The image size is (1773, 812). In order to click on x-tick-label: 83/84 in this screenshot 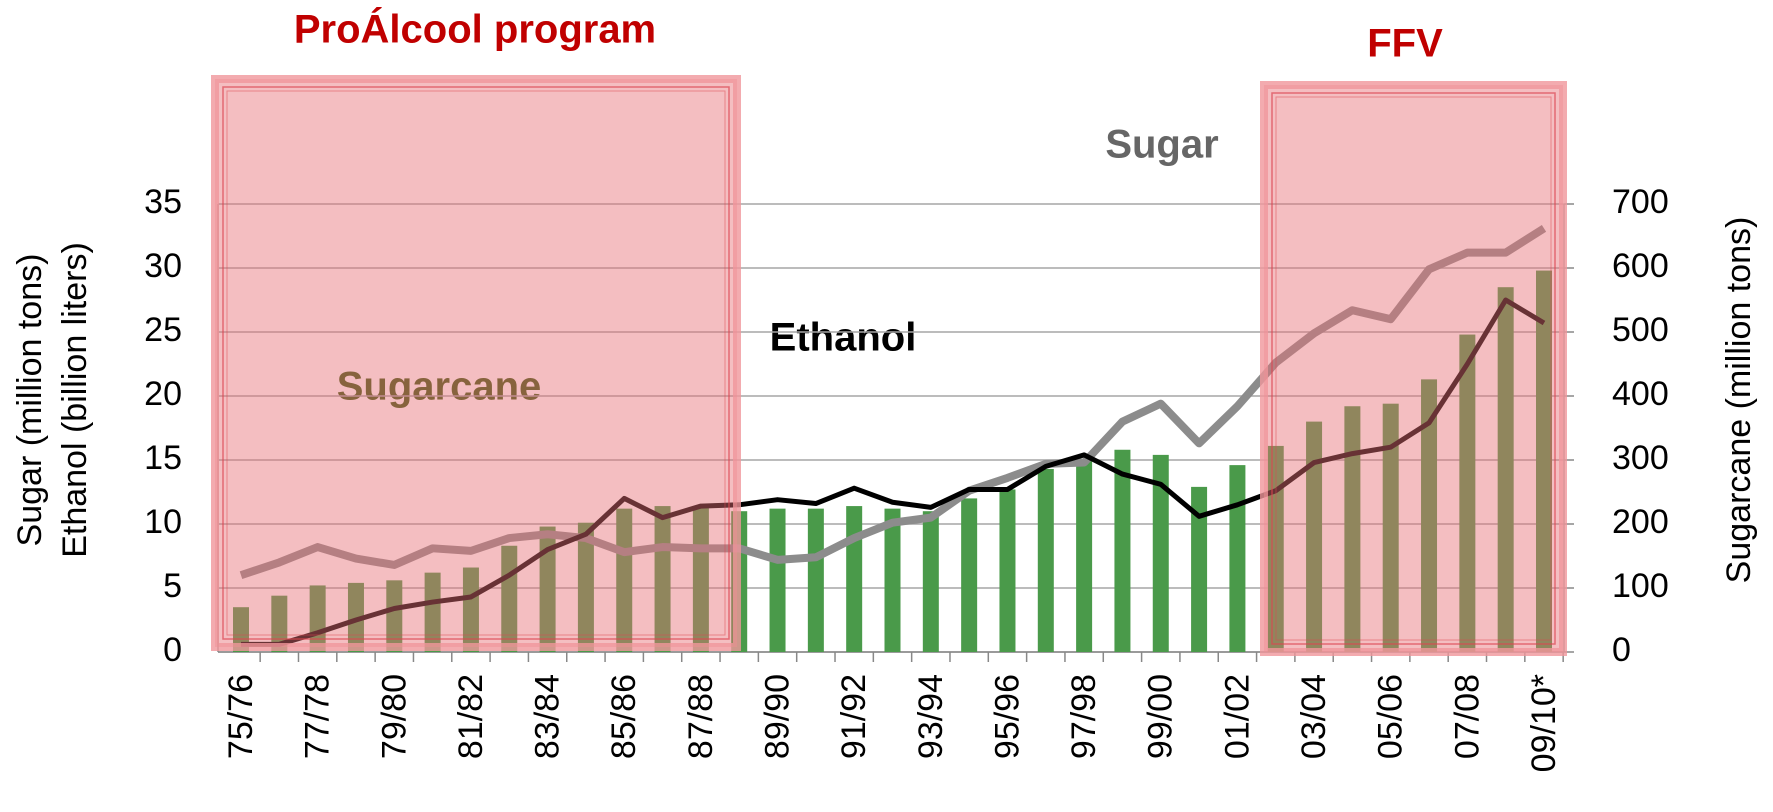, I will do `click(548, 716)`.